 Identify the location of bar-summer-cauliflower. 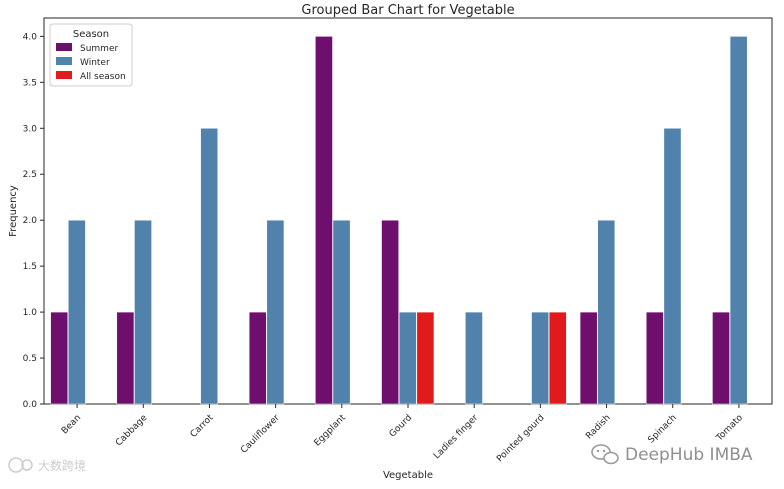
(257, 358).